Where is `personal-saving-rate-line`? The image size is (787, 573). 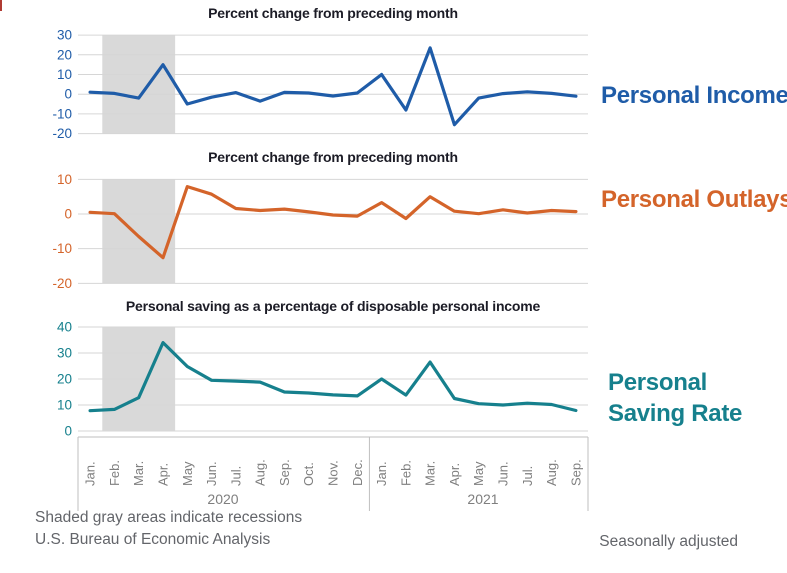 personal-saving-rate-line is located at coordinates (333, 377).